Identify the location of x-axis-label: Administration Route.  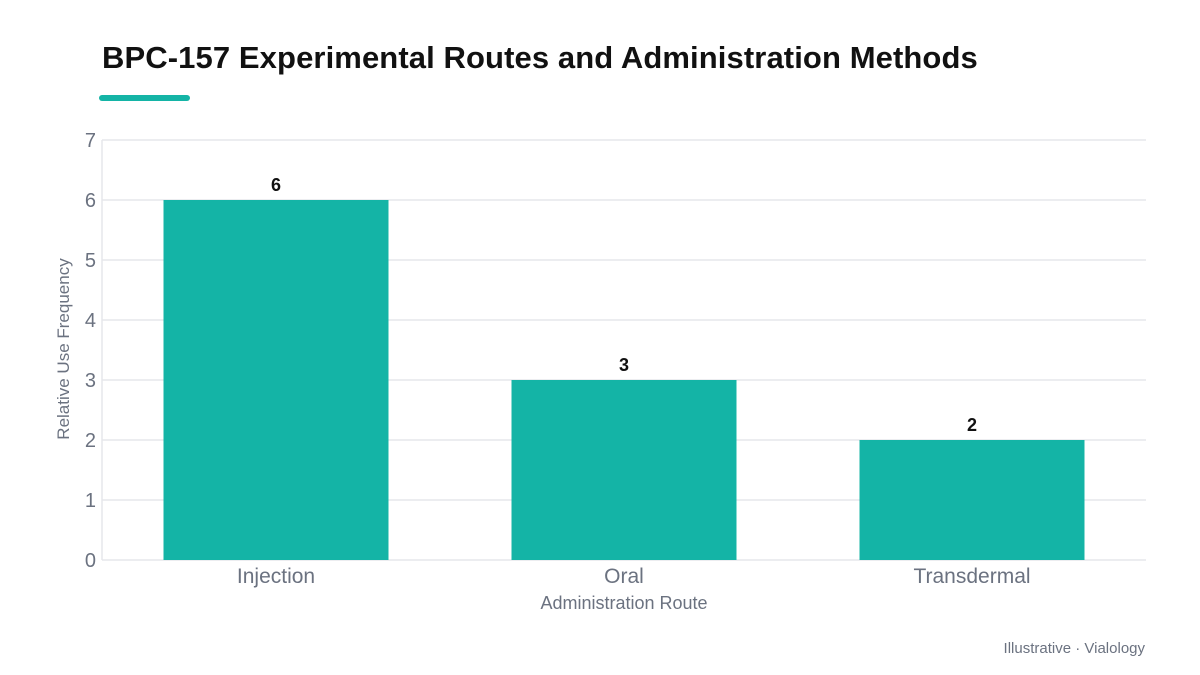
(623, 603).